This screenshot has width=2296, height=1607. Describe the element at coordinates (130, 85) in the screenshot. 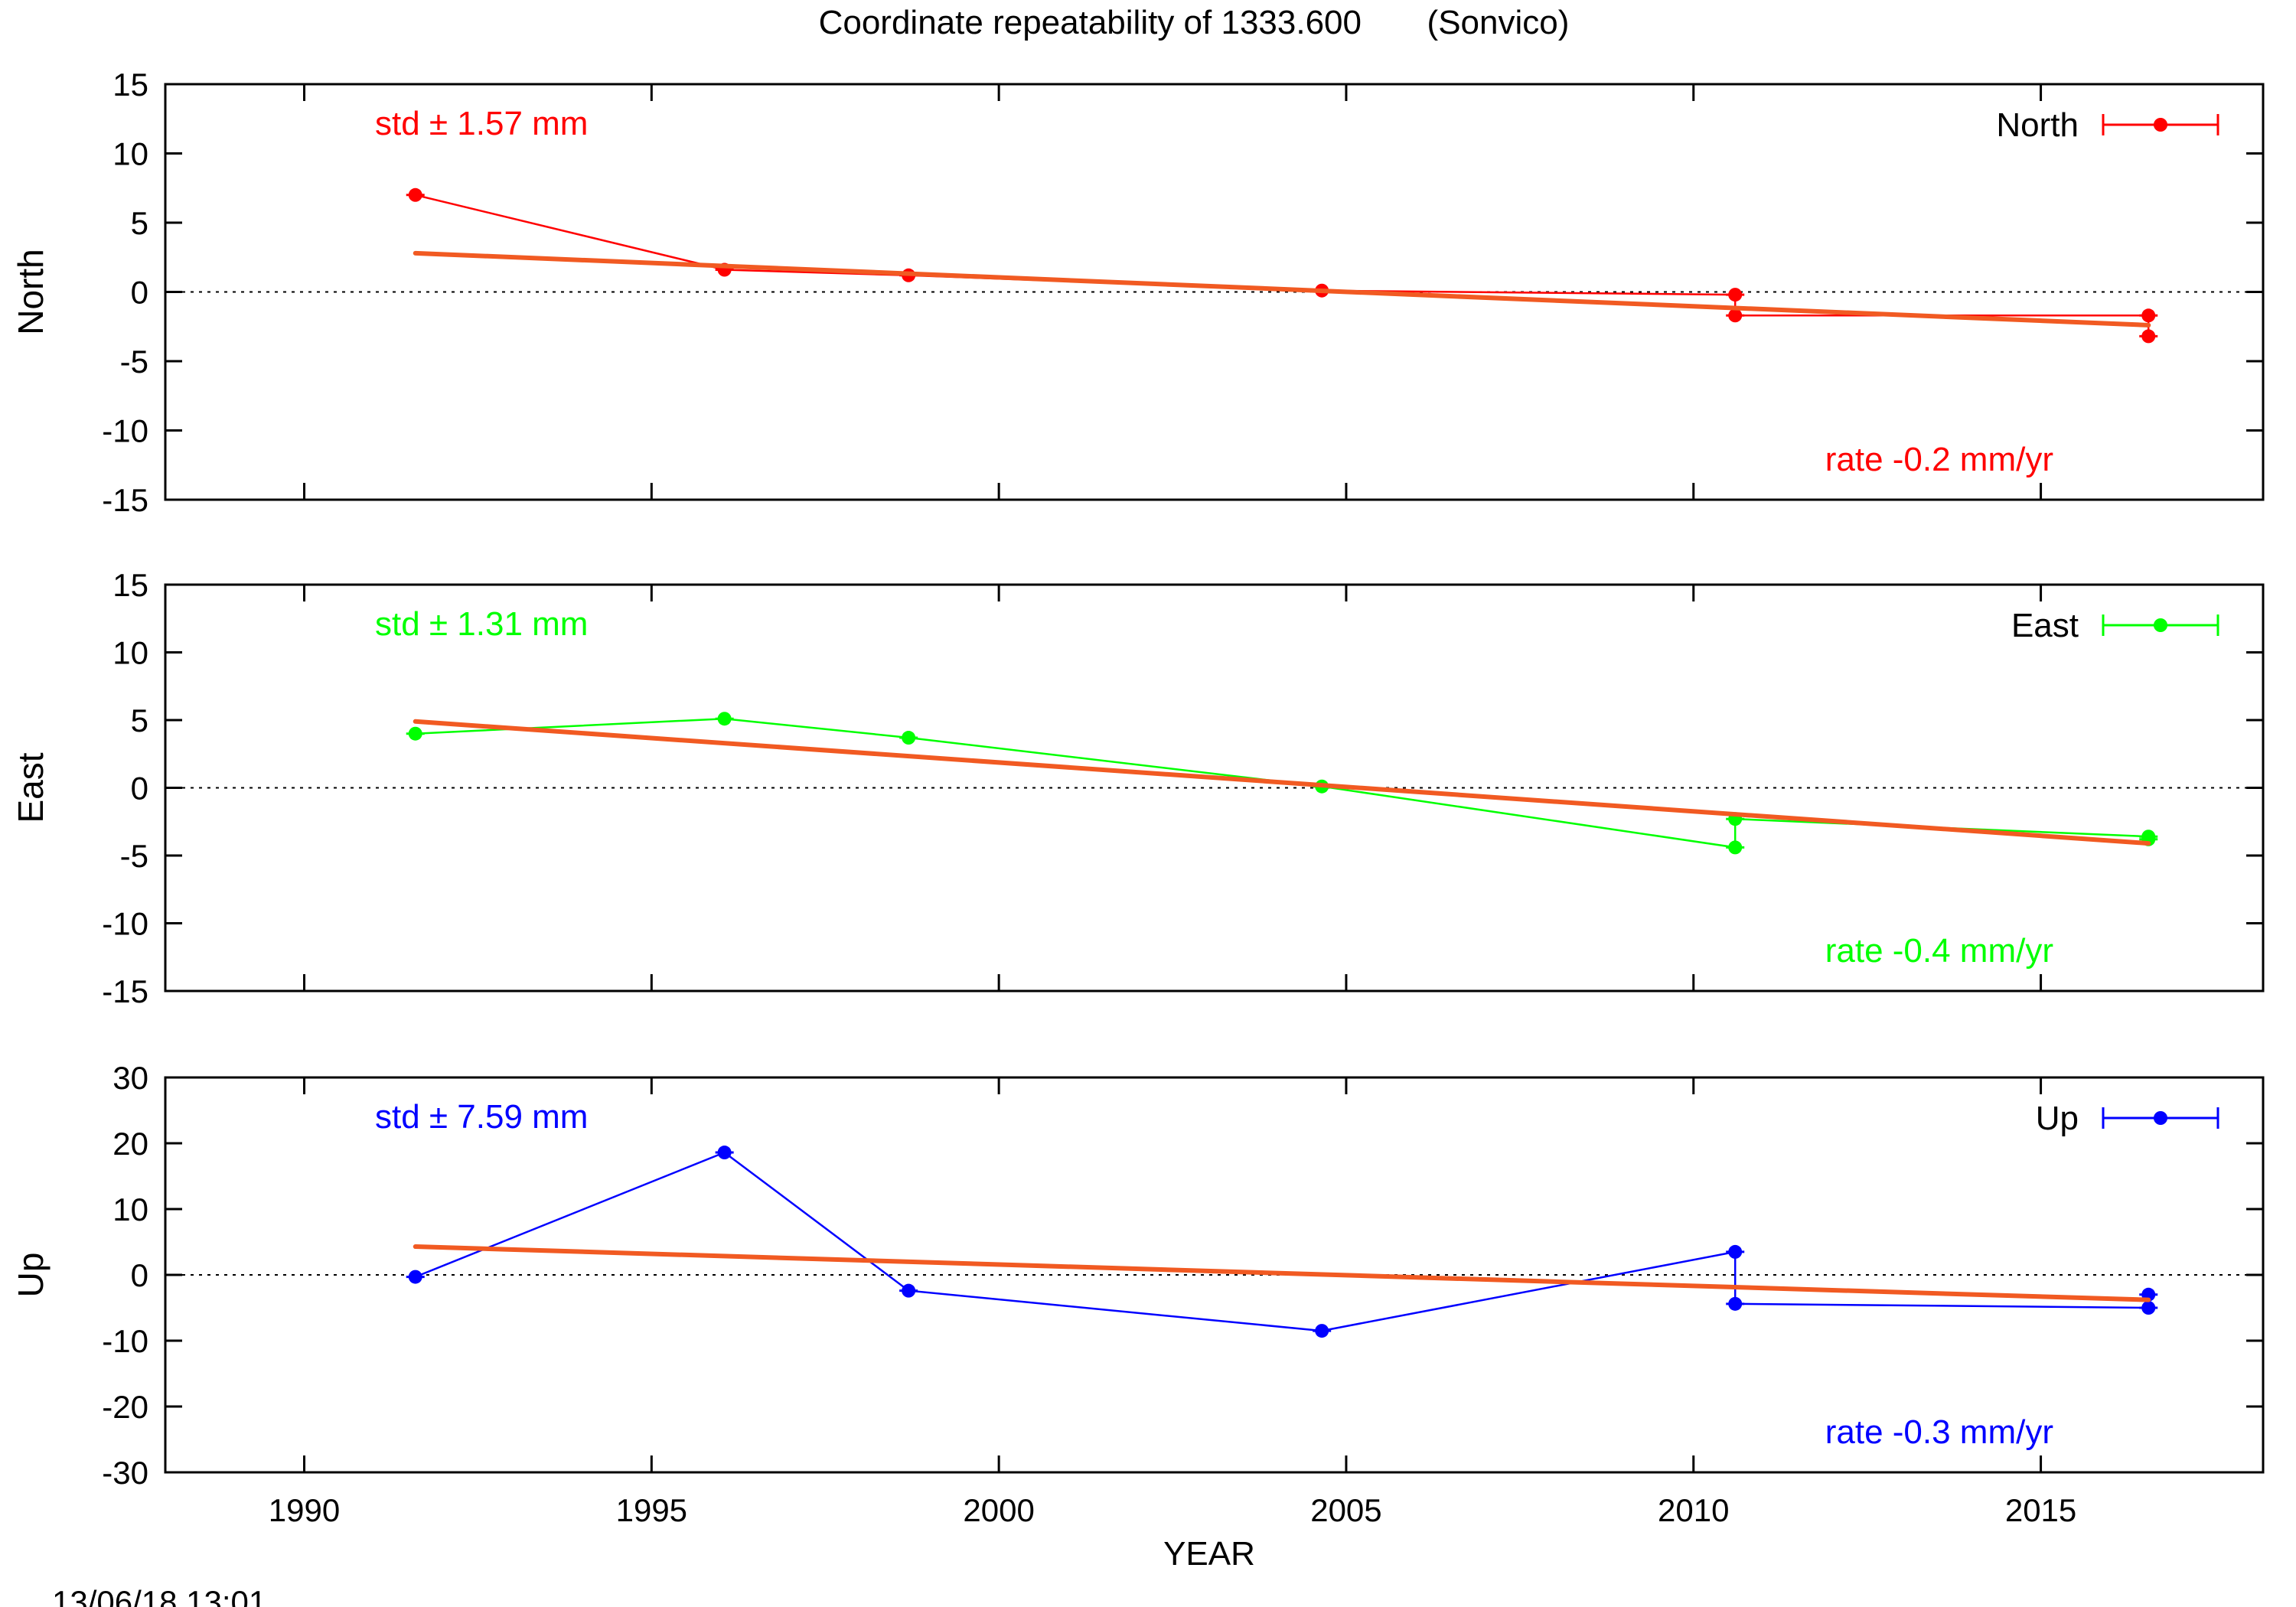

I see `north-y-tick-label: 15` at that location.